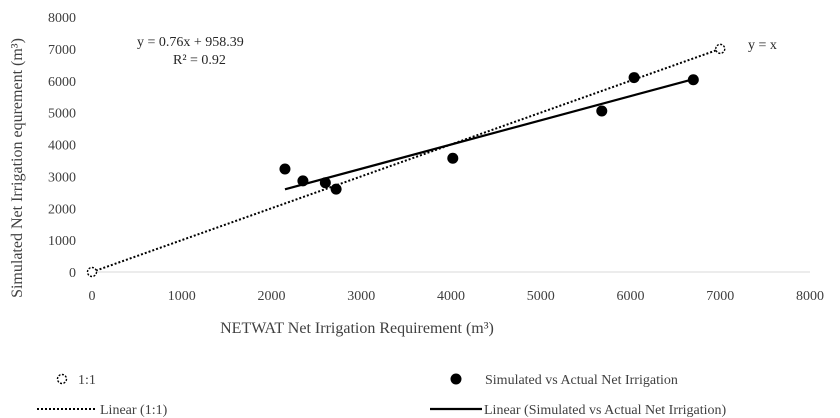 The height and width of the screenshot is (418, 840). I want to click on y-tick-label-4: 4000, so click(62, 146).